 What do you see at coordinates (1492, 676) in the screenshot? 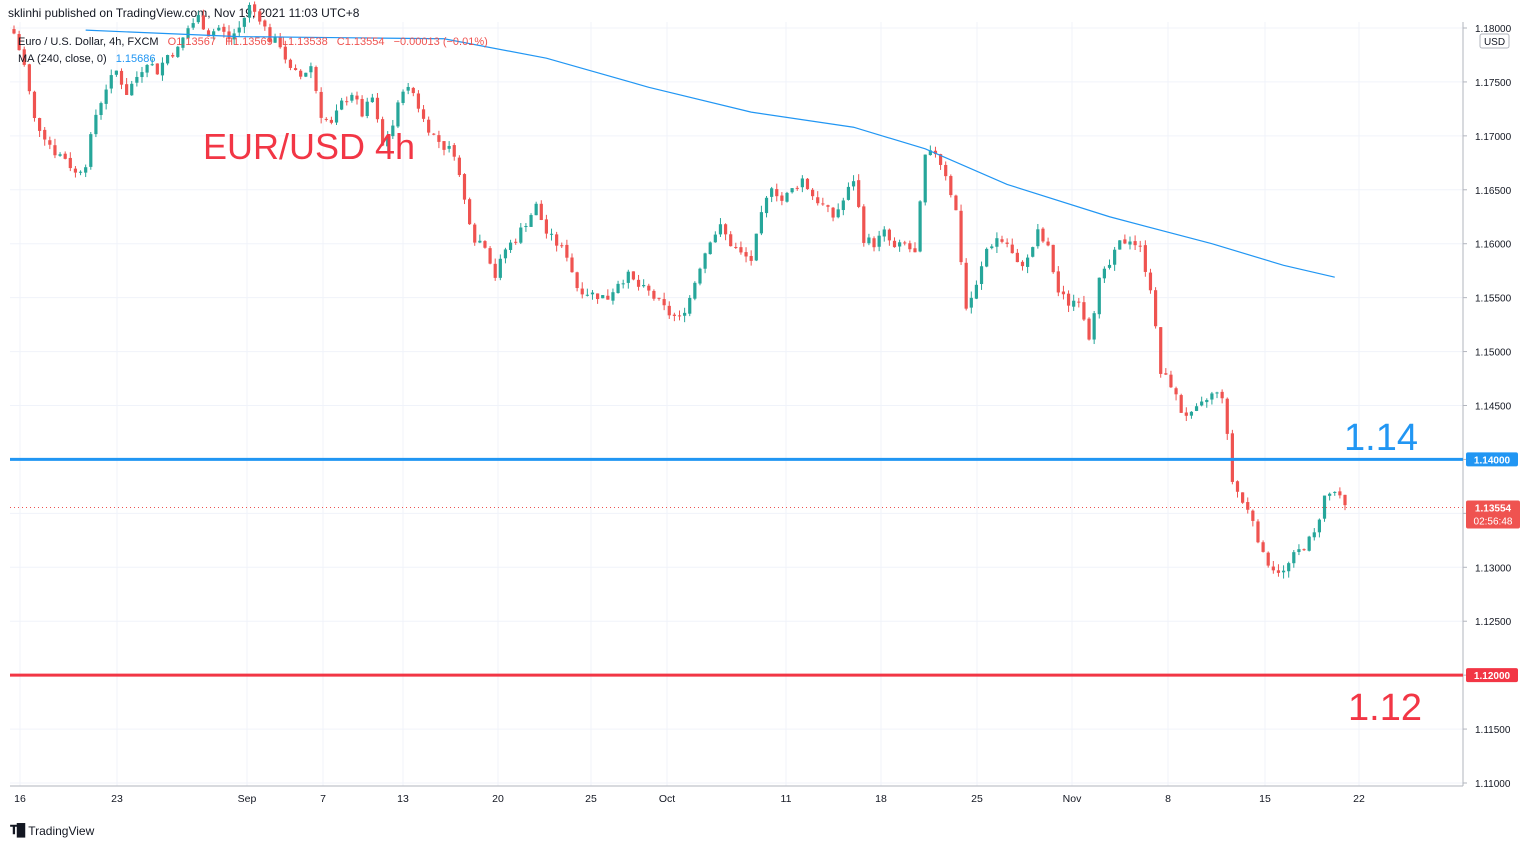
I see `support-price-tag-text: 1.12000` at bounding box center [1492, 676].